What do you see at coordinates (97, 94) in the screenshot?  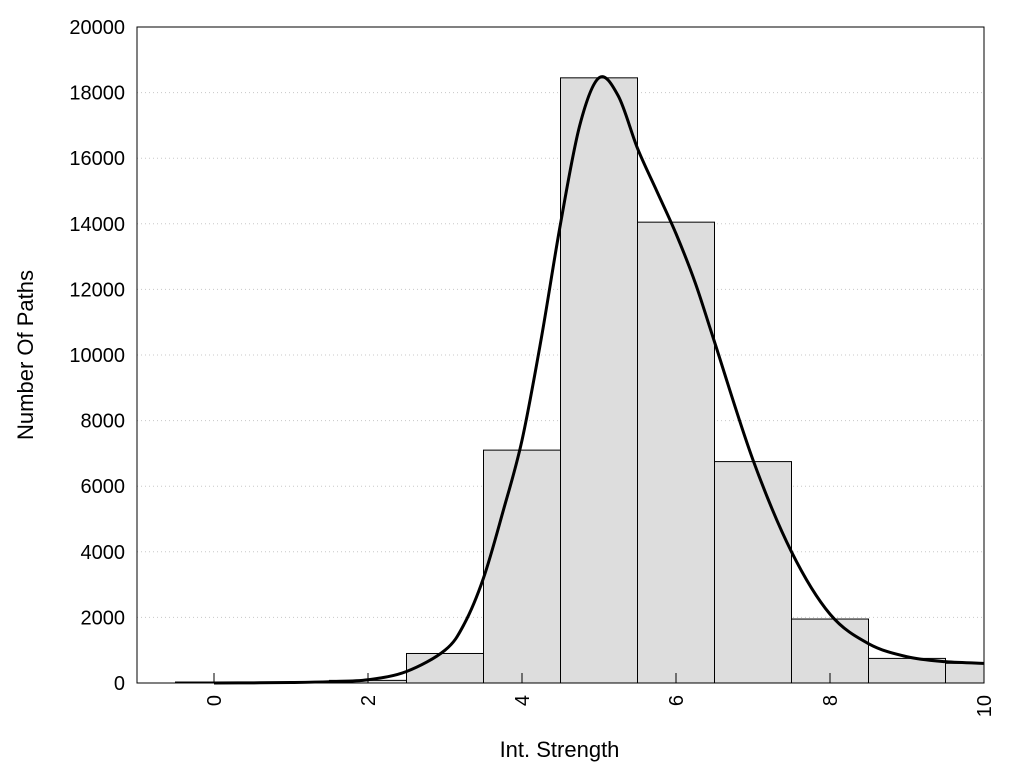 I see `y-tick-label: 18000` at bounding box center [97, 94].